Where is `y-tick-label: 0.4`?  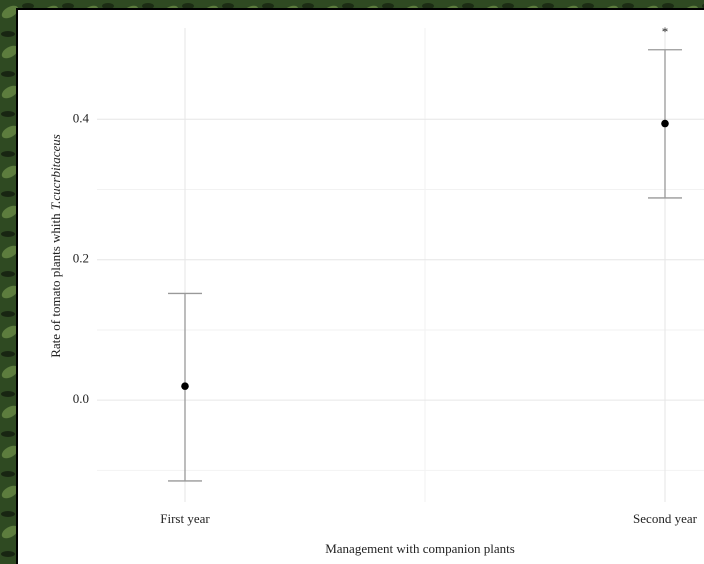 y-tick-label: 0.4 is located at coordinates (81, 117).